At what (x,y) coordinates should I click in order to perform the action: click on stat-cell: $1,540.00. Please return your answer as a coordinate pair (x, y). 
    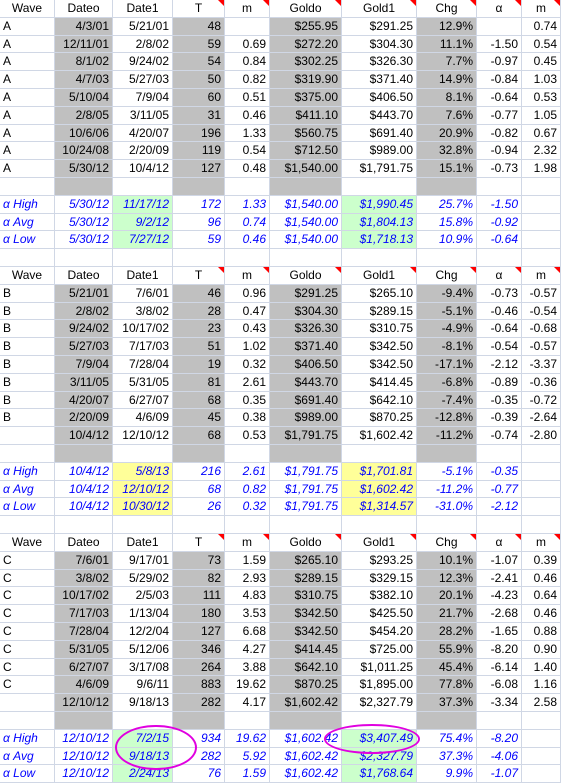
    Looking at the image, I should click on (306, 204).